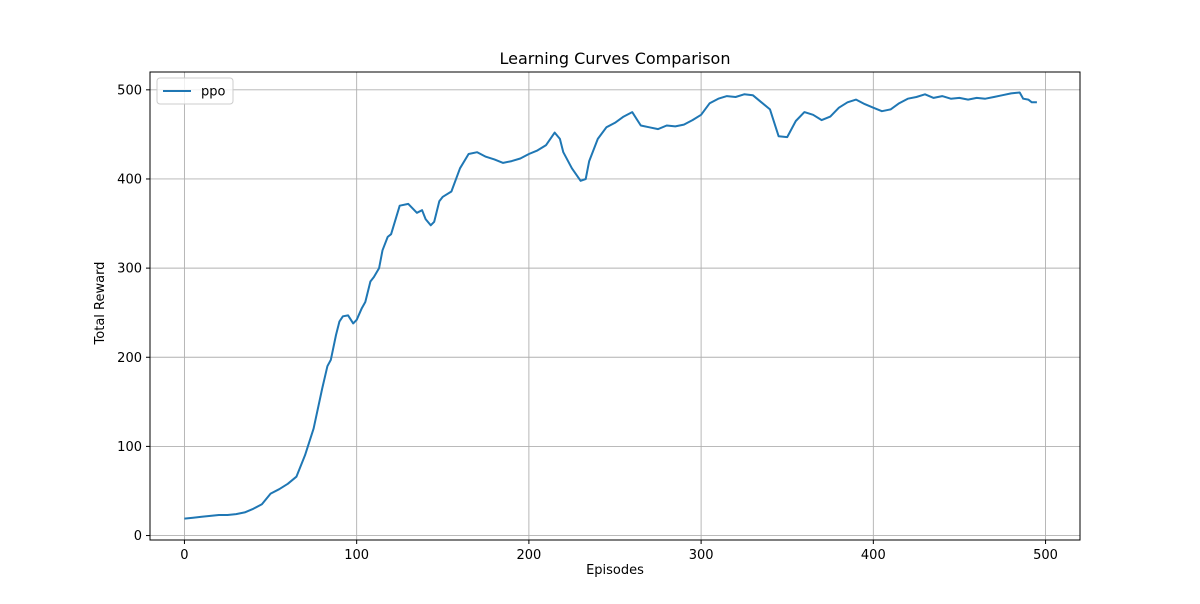 The image size is (1200, 604). I want to click on x-tick-label: 200, so click(528, 555).